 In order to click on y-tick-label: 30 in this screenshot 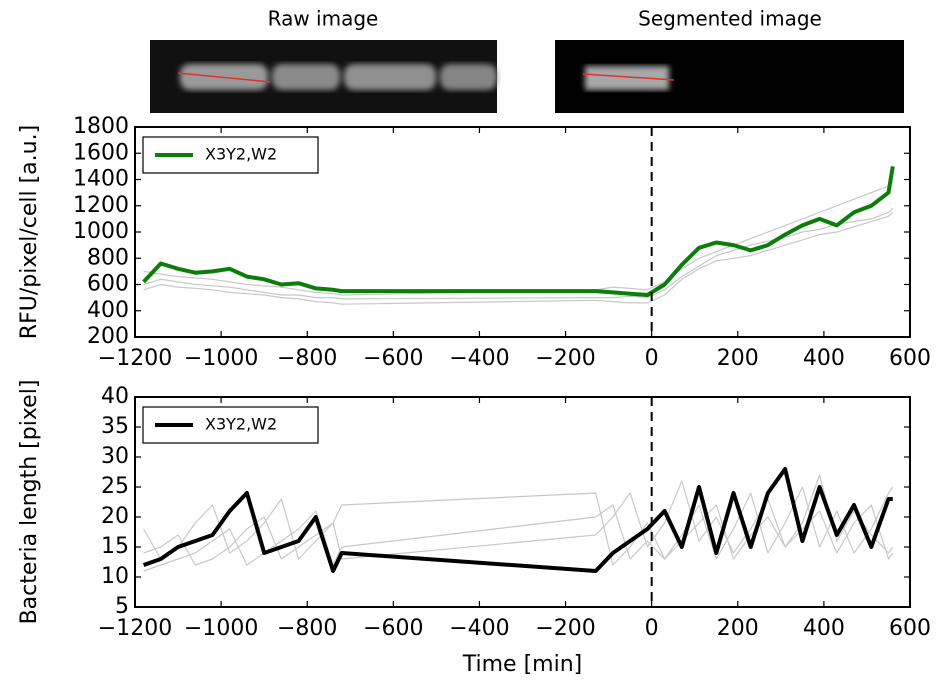, I will do `click(115, 456)`.